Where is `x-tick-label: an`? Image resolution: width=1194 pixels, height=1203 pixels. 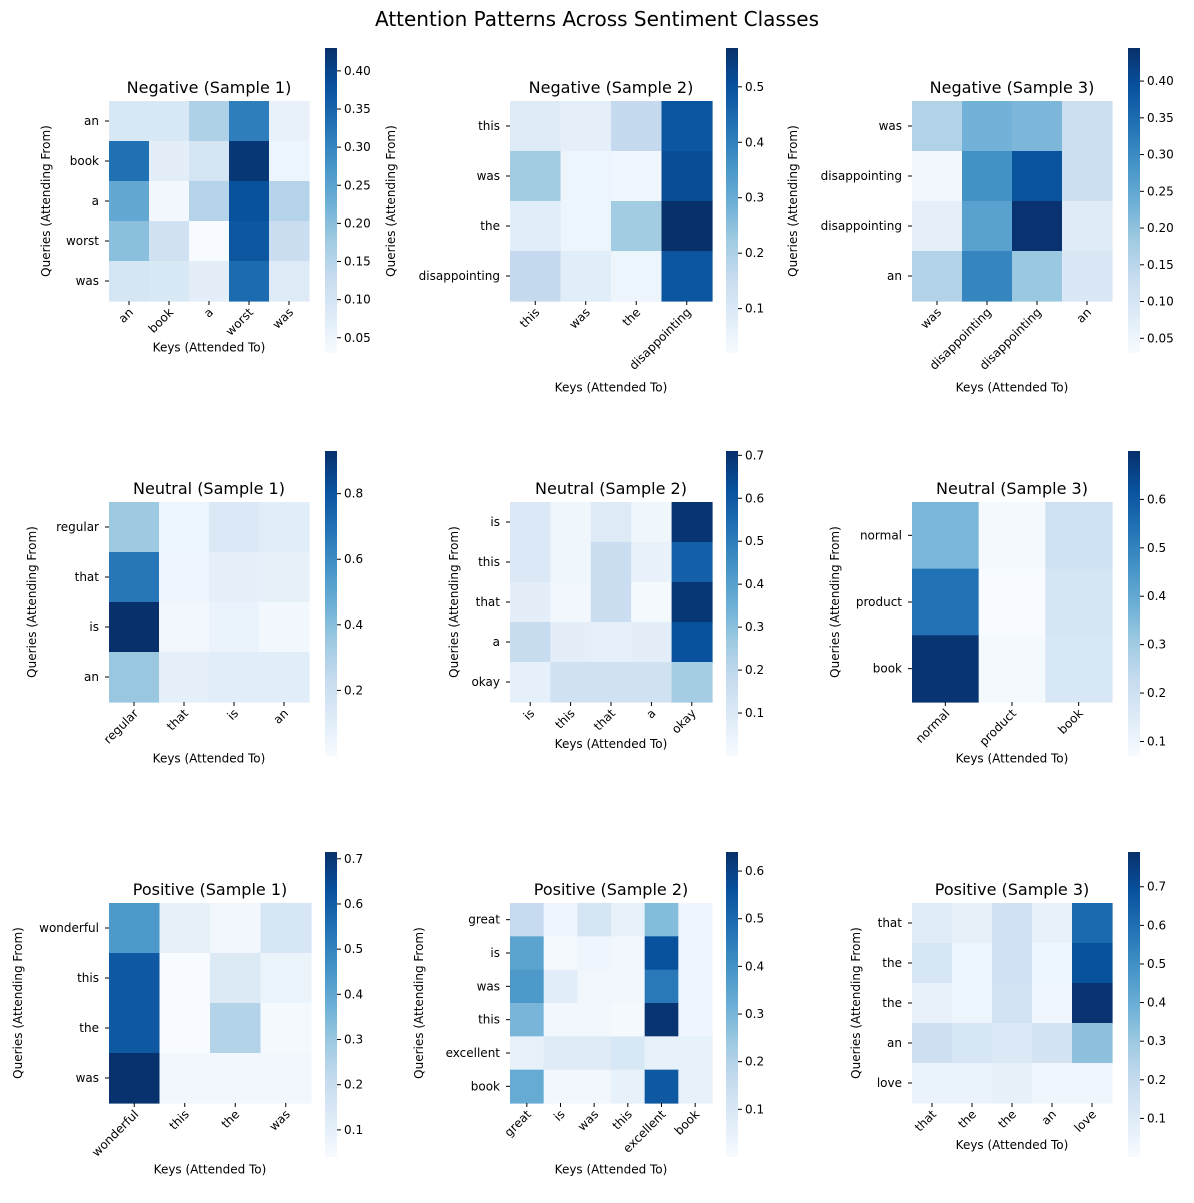 x-tick-label: an is located at coordinates (281, 716).